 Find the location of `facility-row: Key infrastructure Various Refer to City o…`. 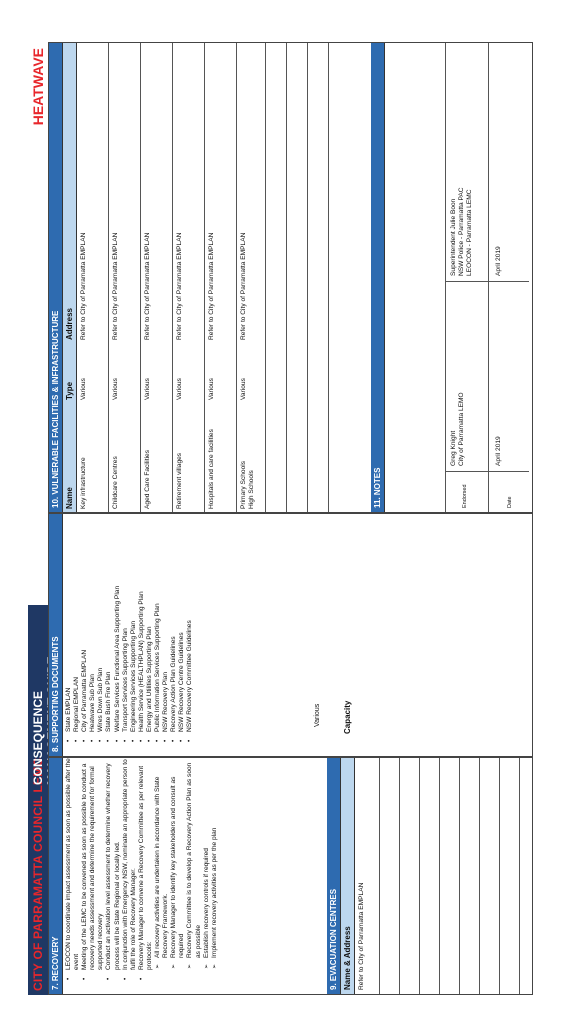

facility-row: Key infrastructure Various Refer to City o… is located at coordinates (93, 277).